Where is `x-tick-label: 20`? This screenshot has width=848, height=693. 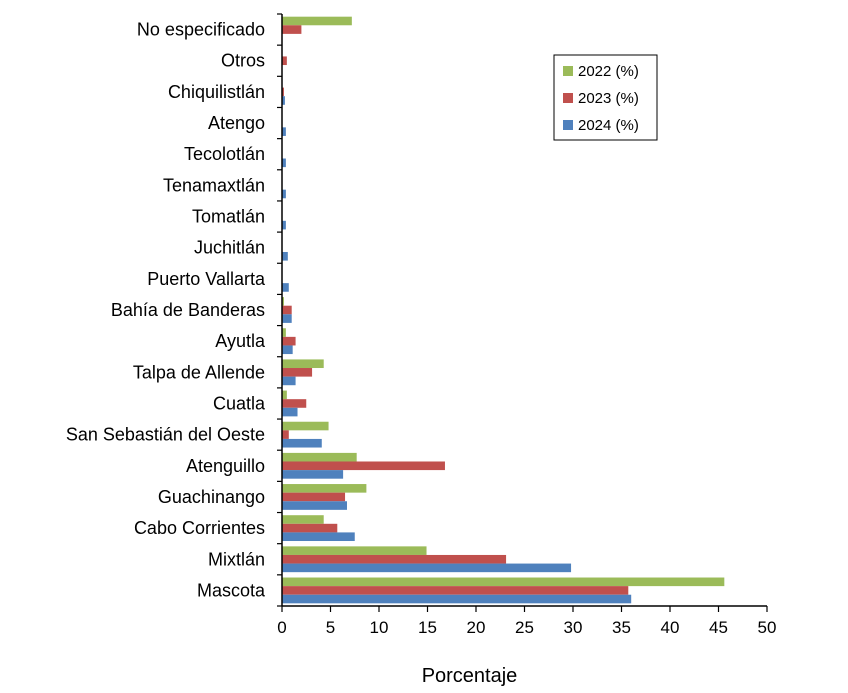 x-tick-label: 20 is located at coordinates (476, 627).